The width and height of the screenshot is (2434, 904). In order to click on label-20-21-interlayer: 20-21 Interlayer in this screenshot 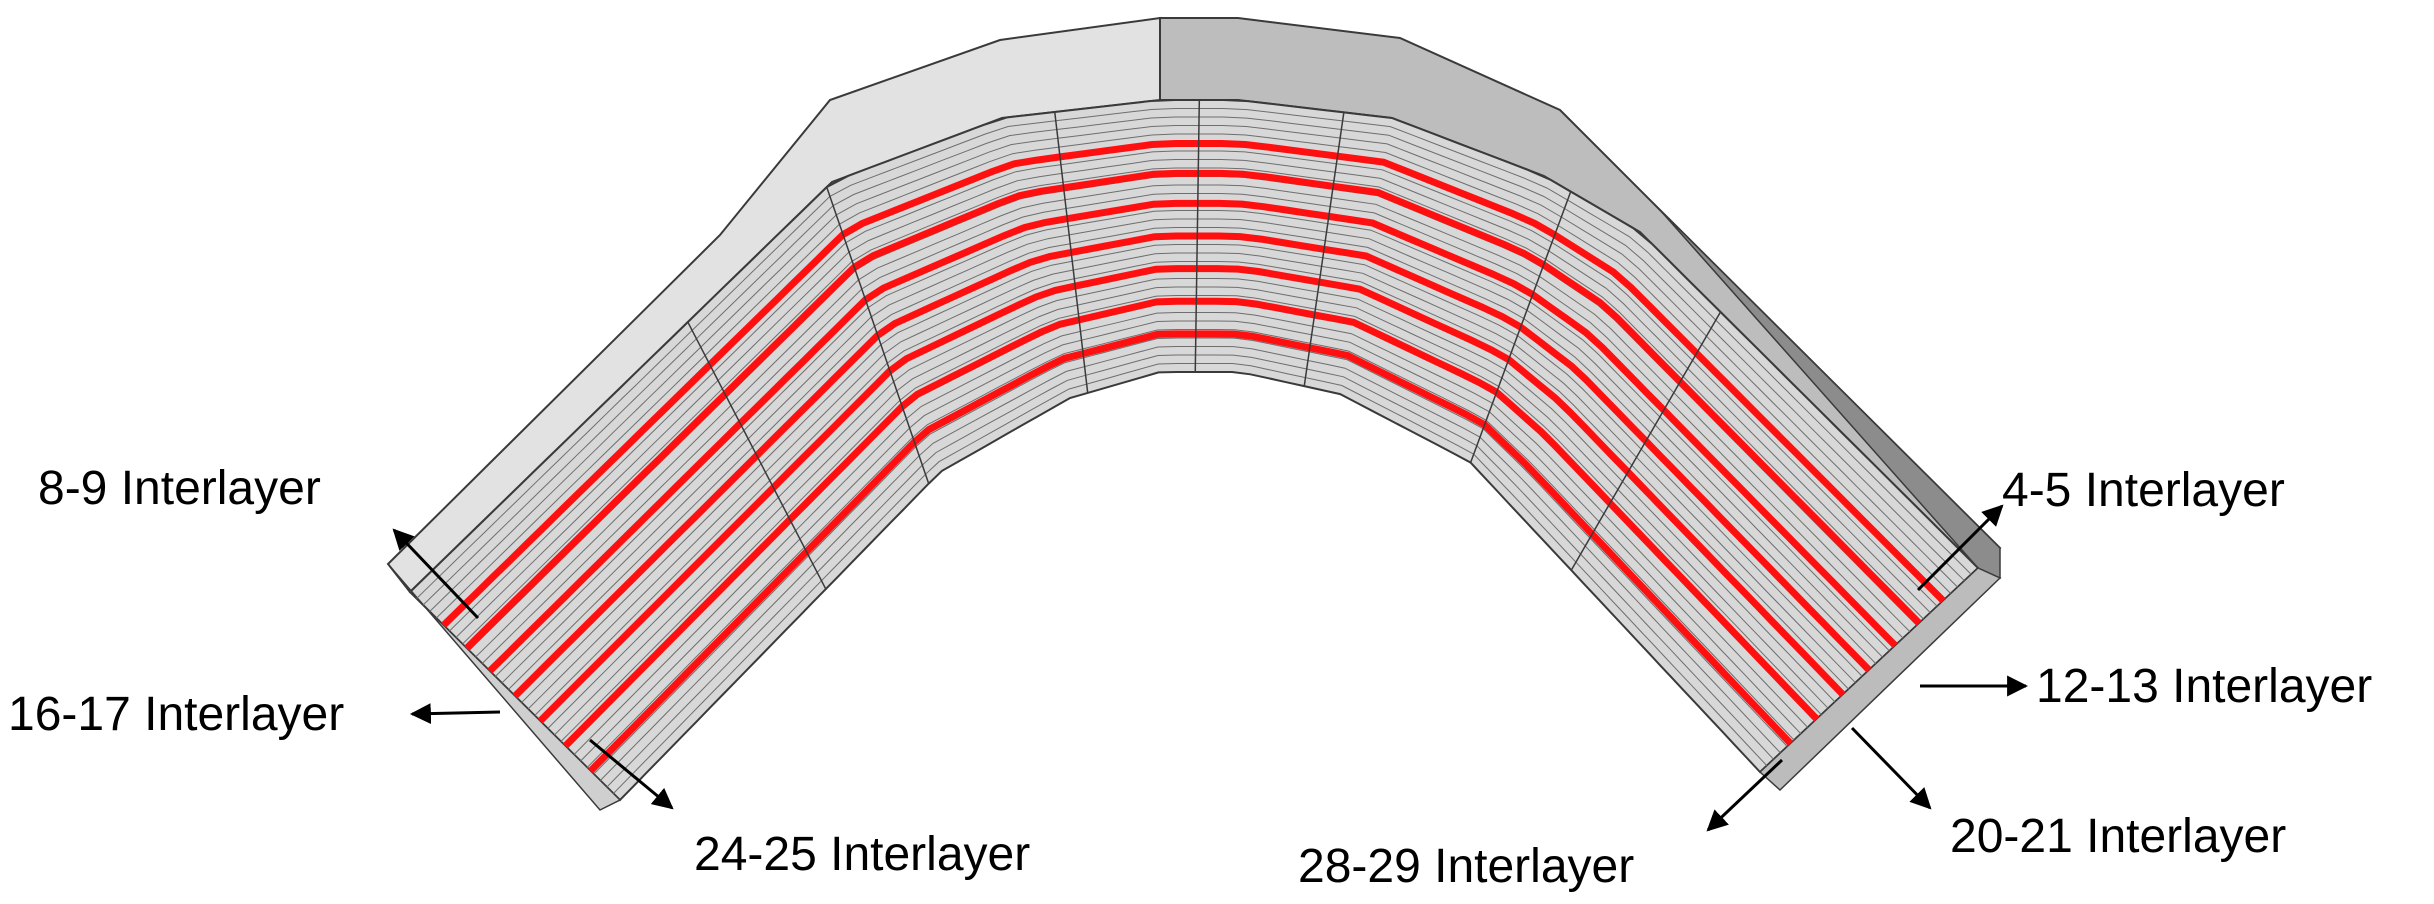, I will do `click(2118, 836)`.